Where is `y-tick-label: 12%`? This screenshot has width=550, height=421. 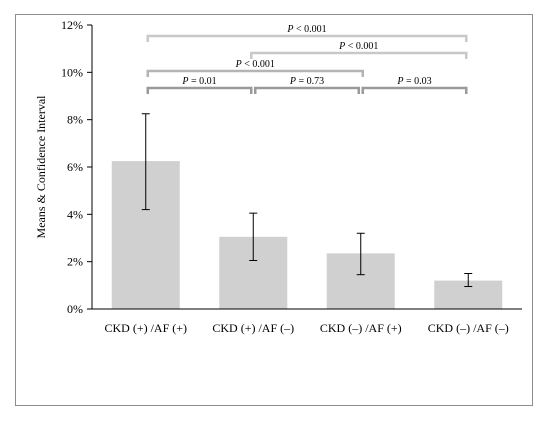
y-tick-label: 12% is located at coordinates (72, 25).